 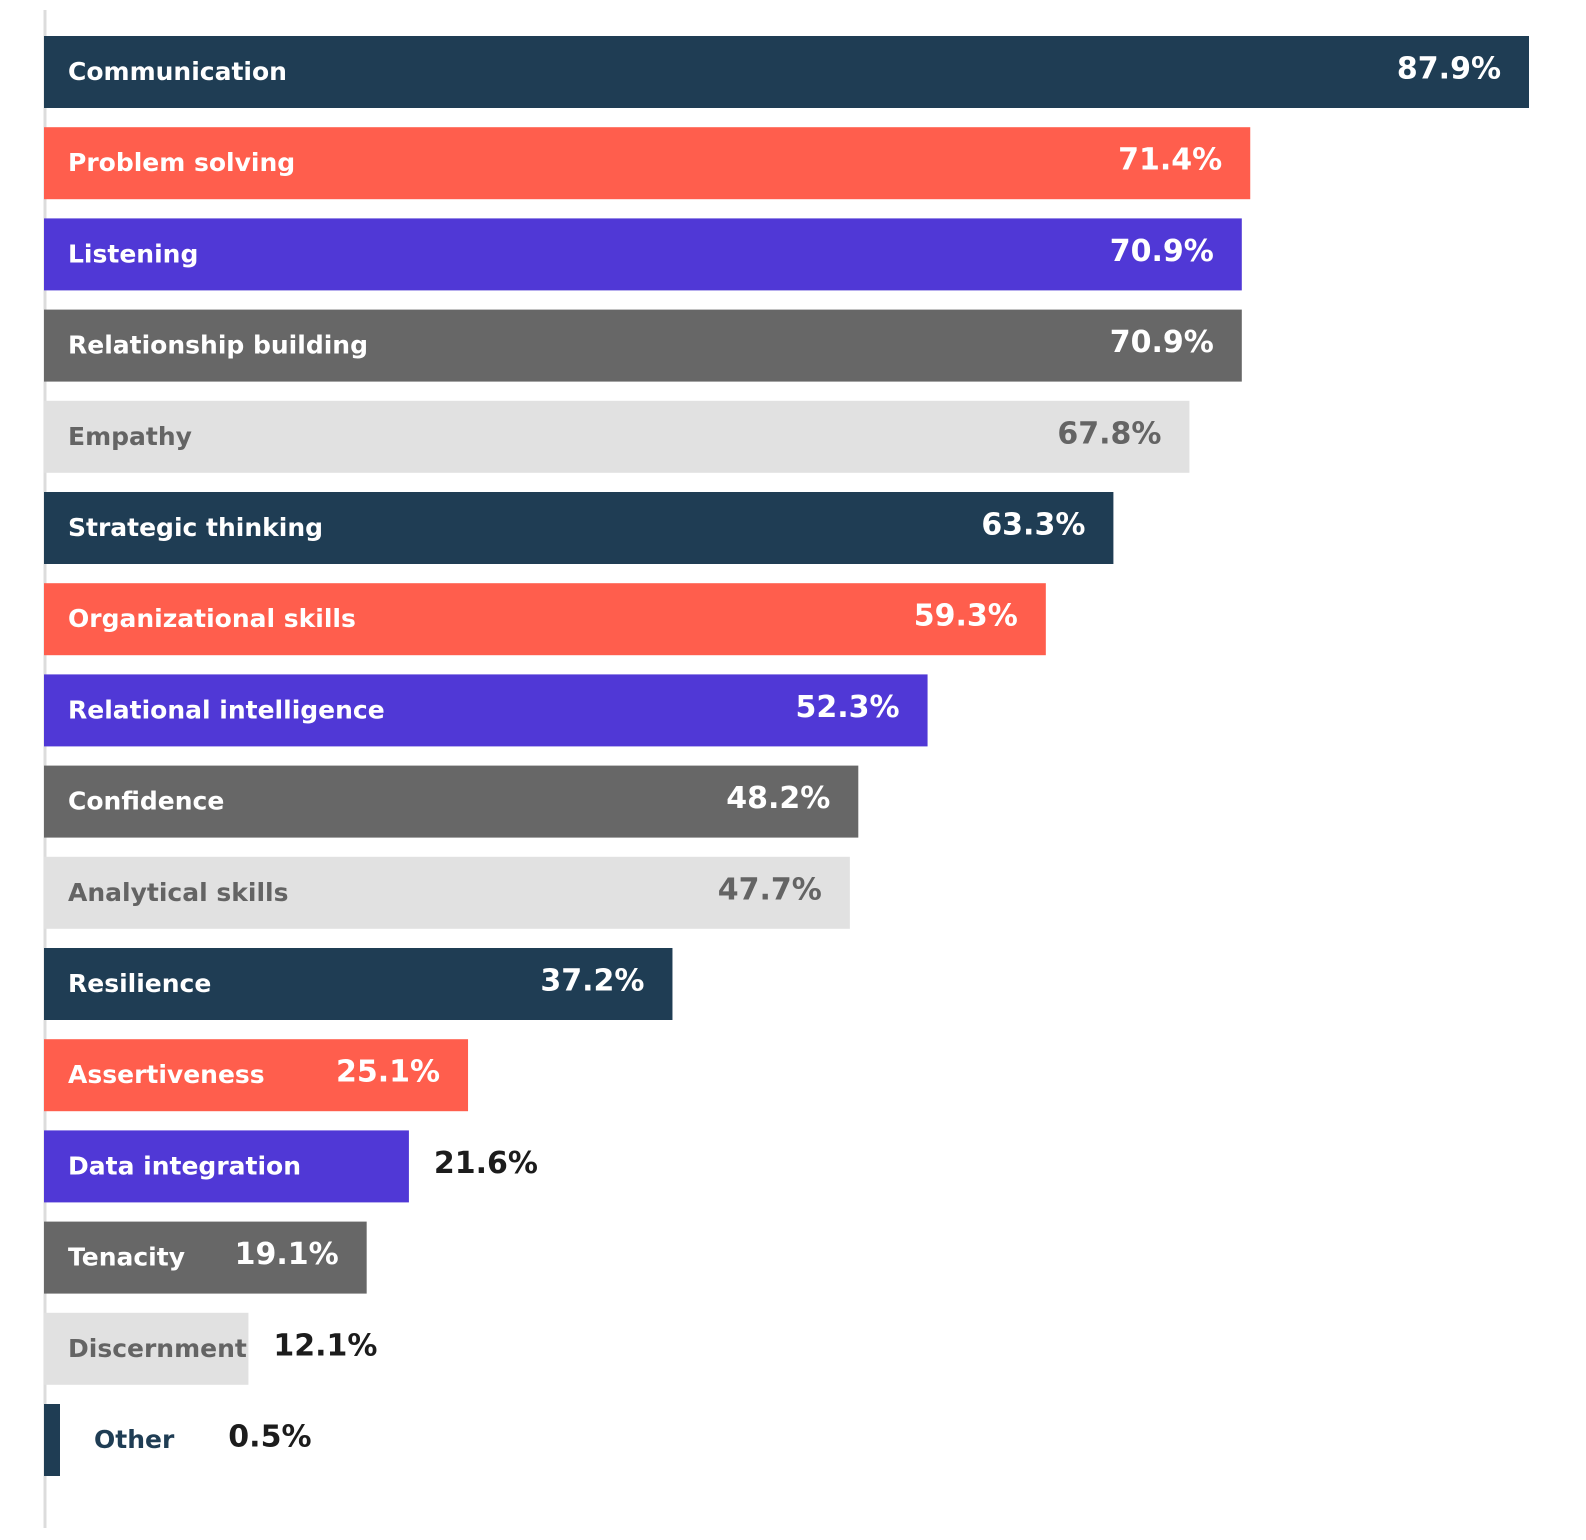 I want to click on bar-resilience, so click(x=358, y=984).